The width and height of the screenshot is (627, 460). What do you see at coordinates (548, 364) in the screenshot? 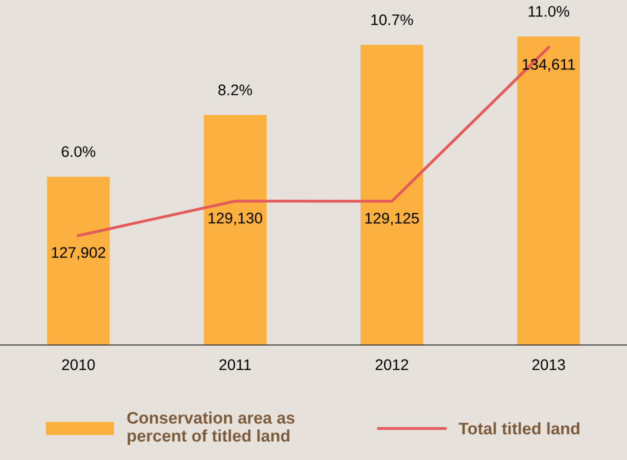
I see `x-tick-label: 2013` at bounding box center [548, 364].